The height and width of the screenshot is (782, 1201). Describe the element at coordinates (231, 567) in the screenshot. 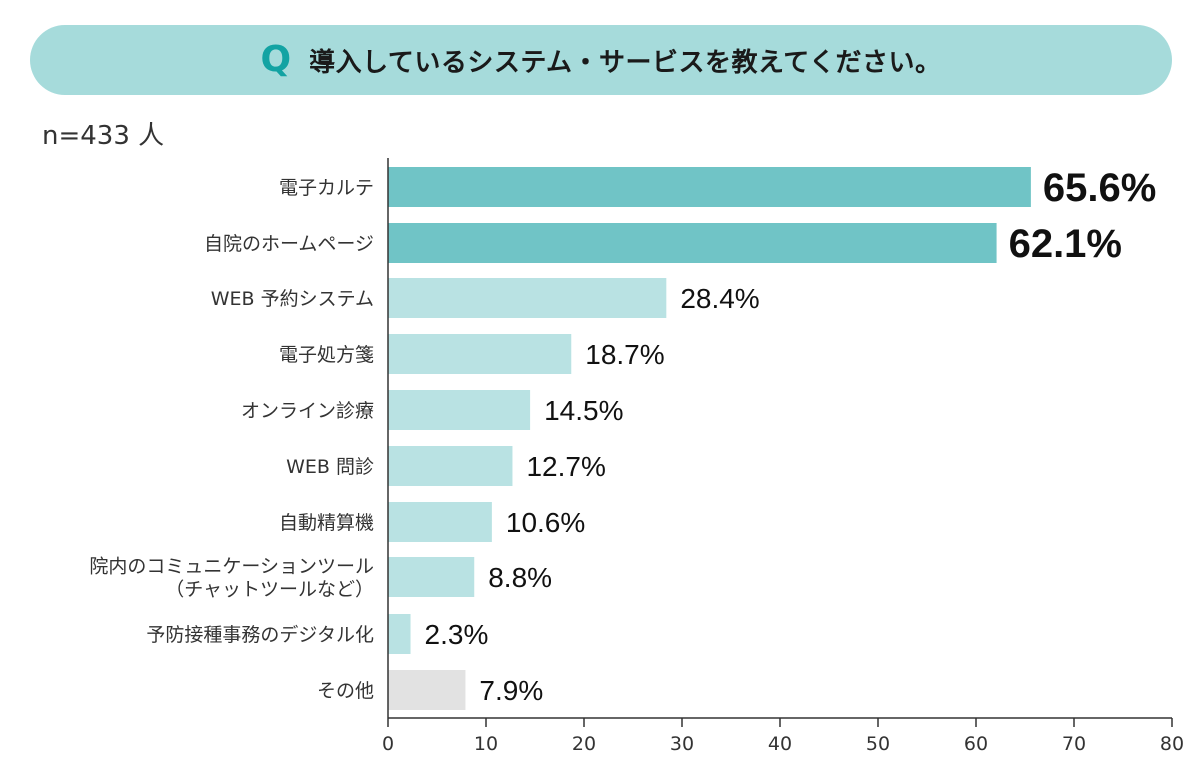

I see `category-label: 院内のコミュニケーションツール` at that location.